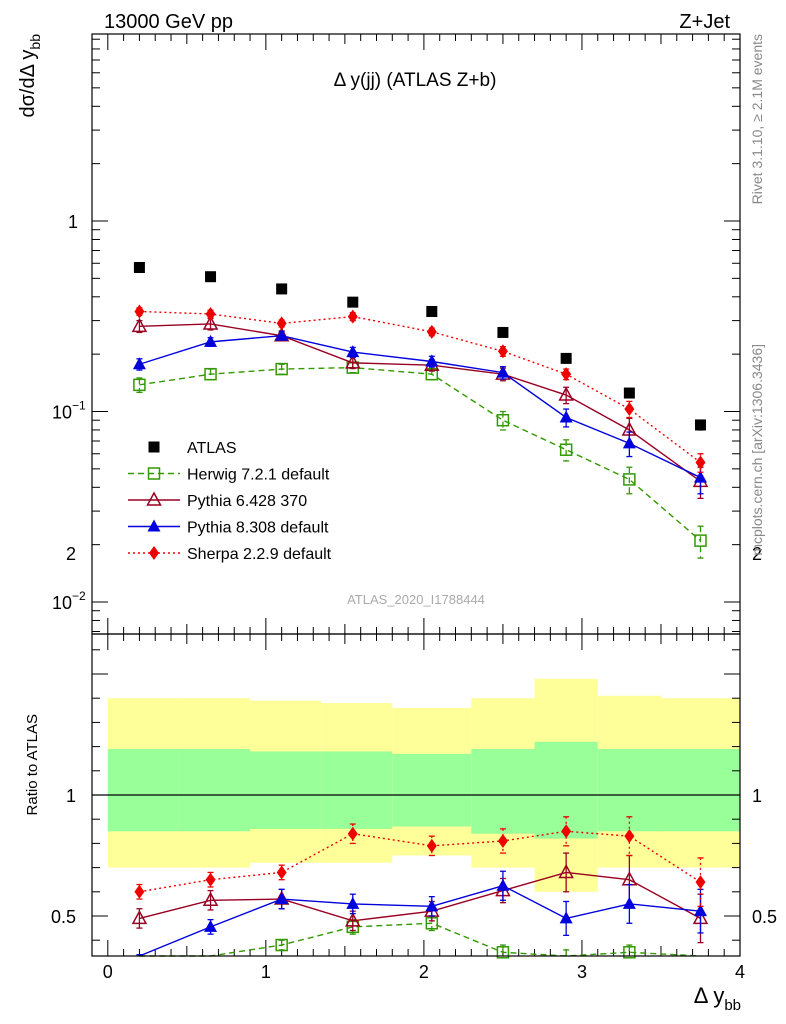 The width and height of the screenshot is (786, 1024). I want to click on header-left: 13000 GeV pp, so click(168, 22).